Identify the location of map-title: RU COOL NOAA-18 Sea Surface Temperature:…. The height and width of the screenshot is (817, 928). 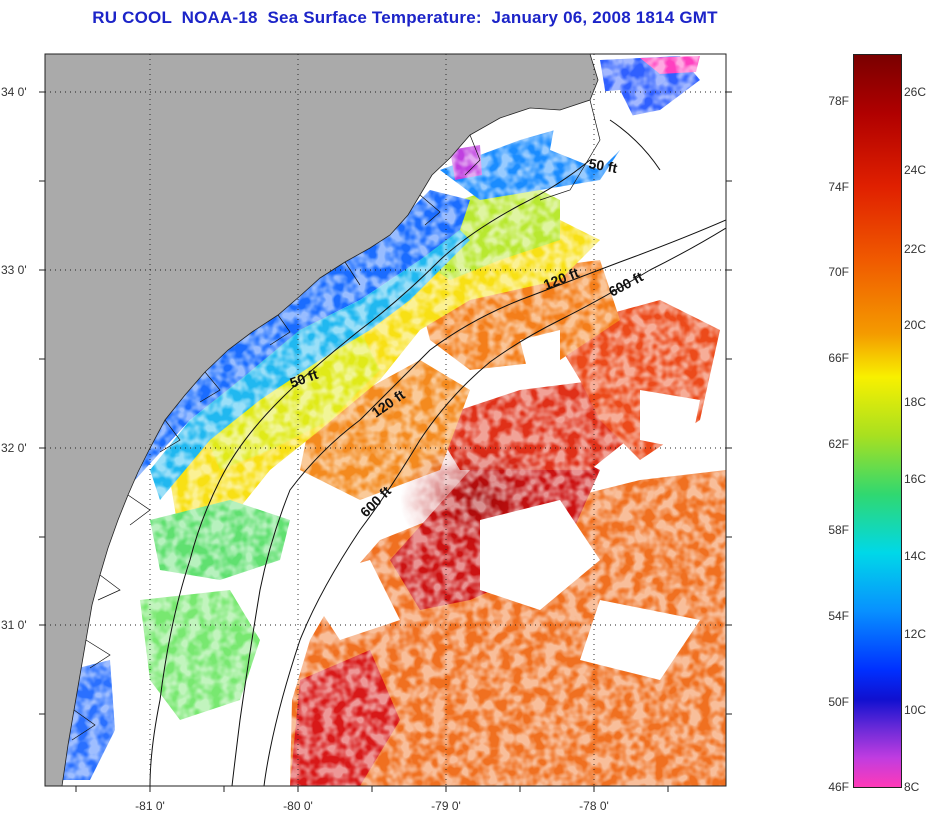
(405, 17).